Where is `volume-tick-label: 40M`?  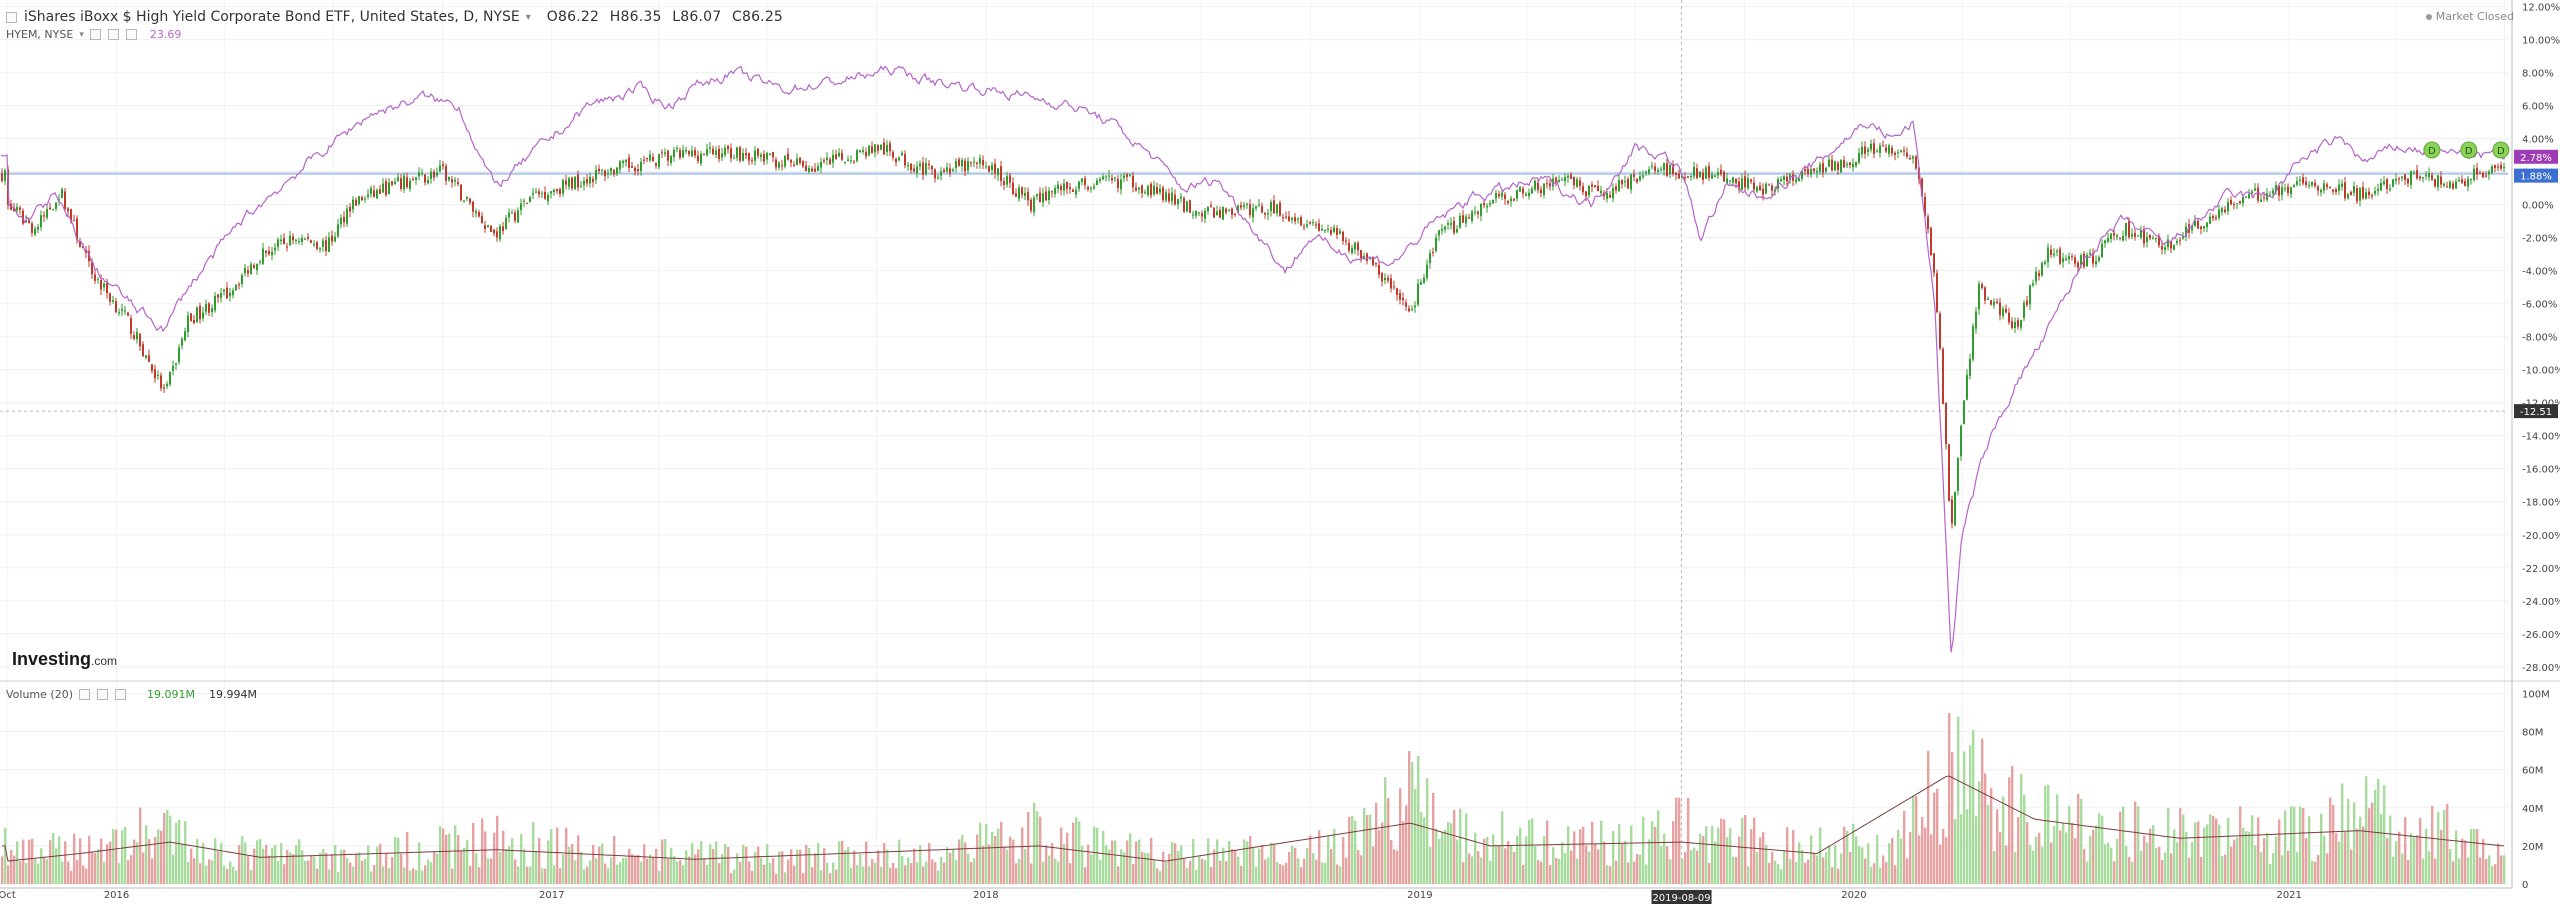 volume-tick-label: 40M is located at coordinates (2532, 809).